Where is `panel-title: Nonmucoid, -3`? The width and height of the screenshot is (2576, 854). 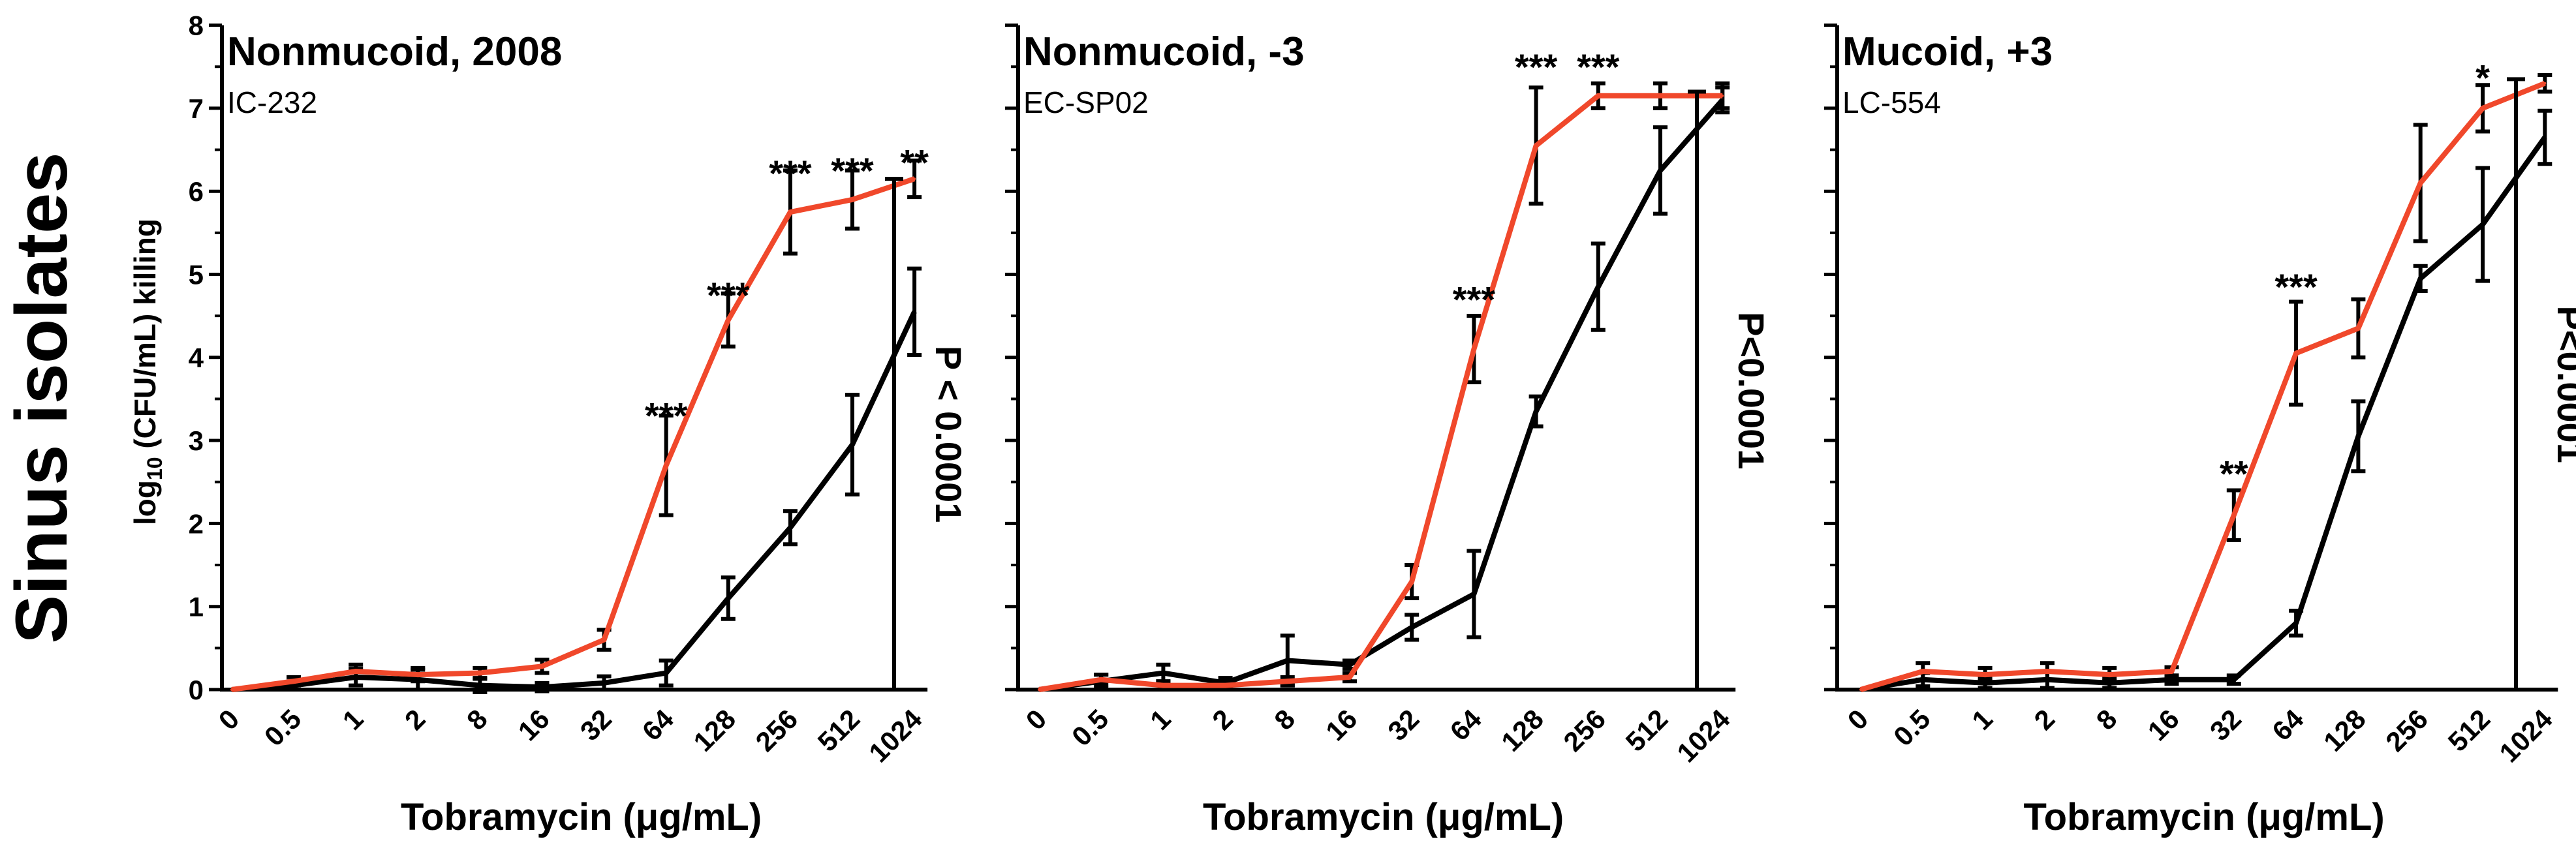
panel-title: Nonmucoid, -3 is located at coordinates (1164, 52).